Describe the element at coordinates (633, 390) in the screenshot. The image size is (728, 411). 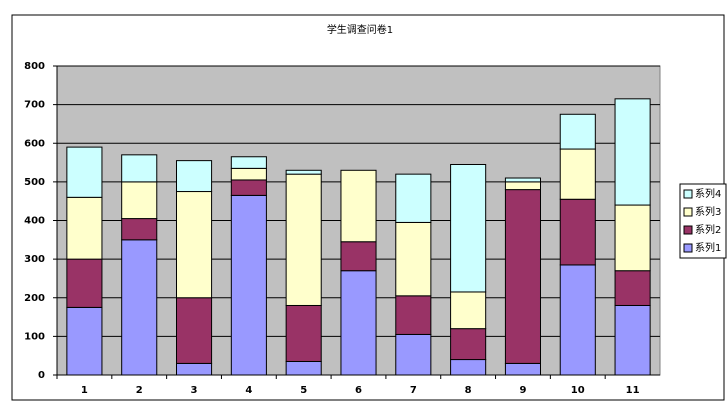
I see `x-tick-label: 11` at that location.